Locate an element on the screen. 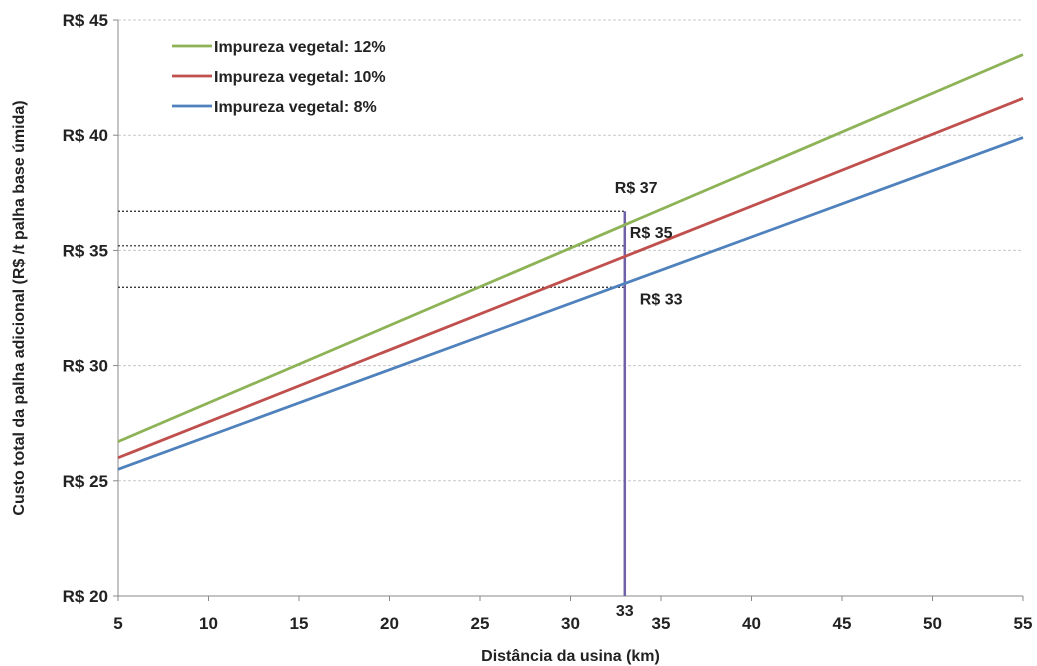 The height and width of the screenshot is (666, 1037). legend-label: Impureza vegetal: 12% is located at coordinates (300, 47).